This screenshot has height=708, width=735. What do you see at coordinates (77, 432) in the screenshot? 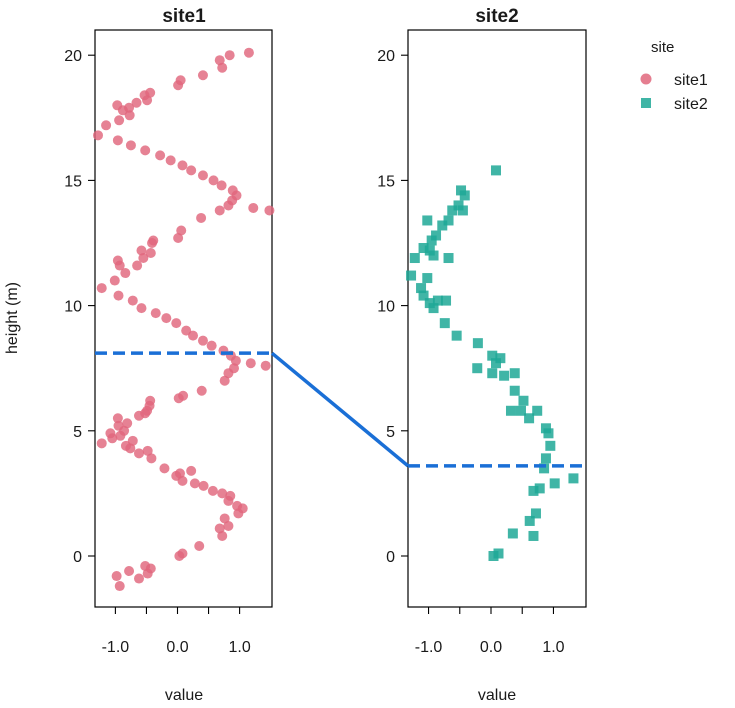
I see `y-tick-label: 5` at bounding box center [77, 432].